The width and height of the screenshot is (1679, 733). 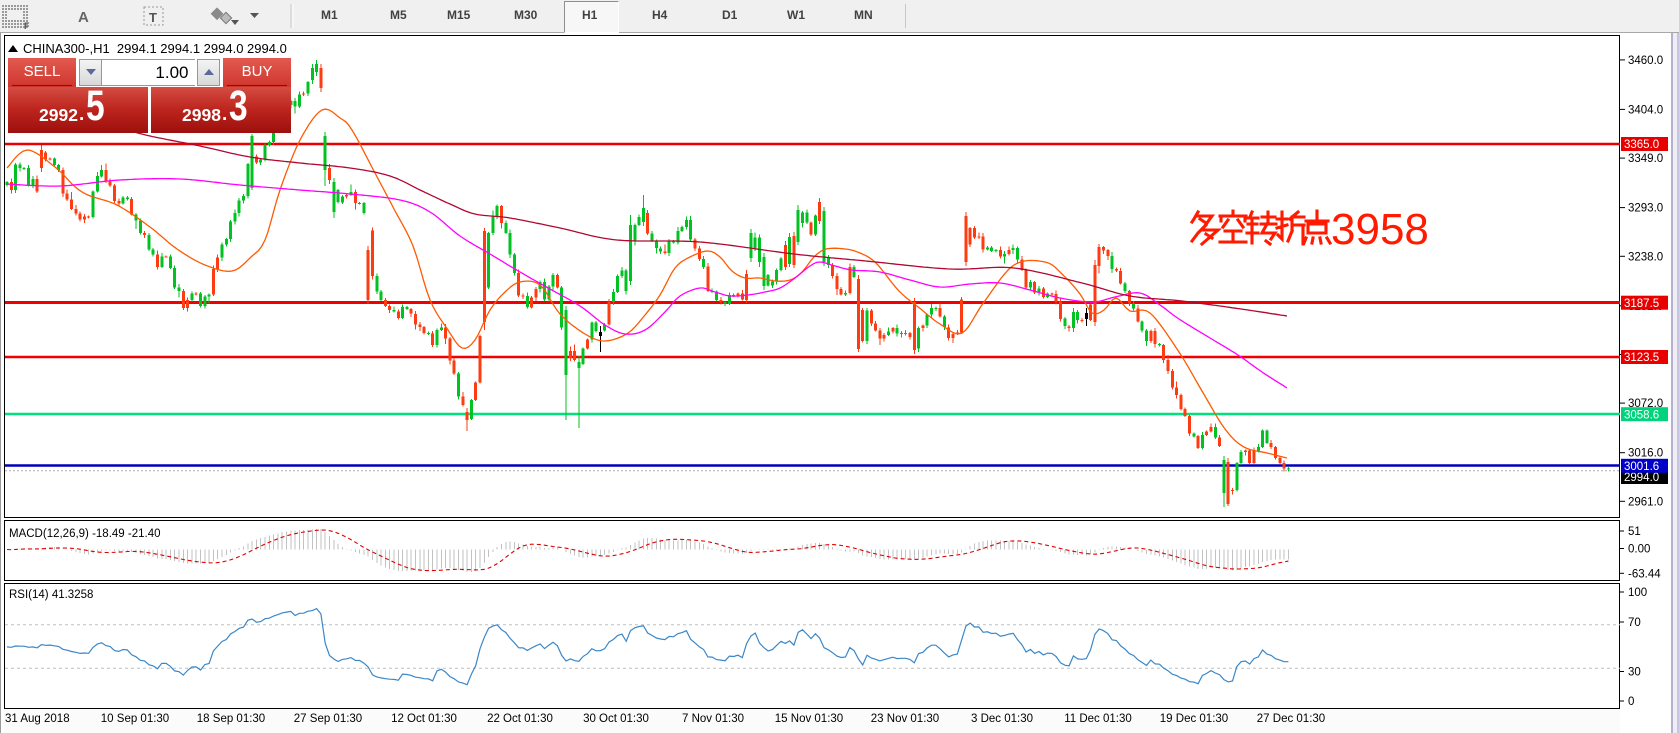 What do you see at coordinates (424, 719) in the screenshot?
I see `svg-text: 12 Oct 01:30` at bounding box center [424, 719].